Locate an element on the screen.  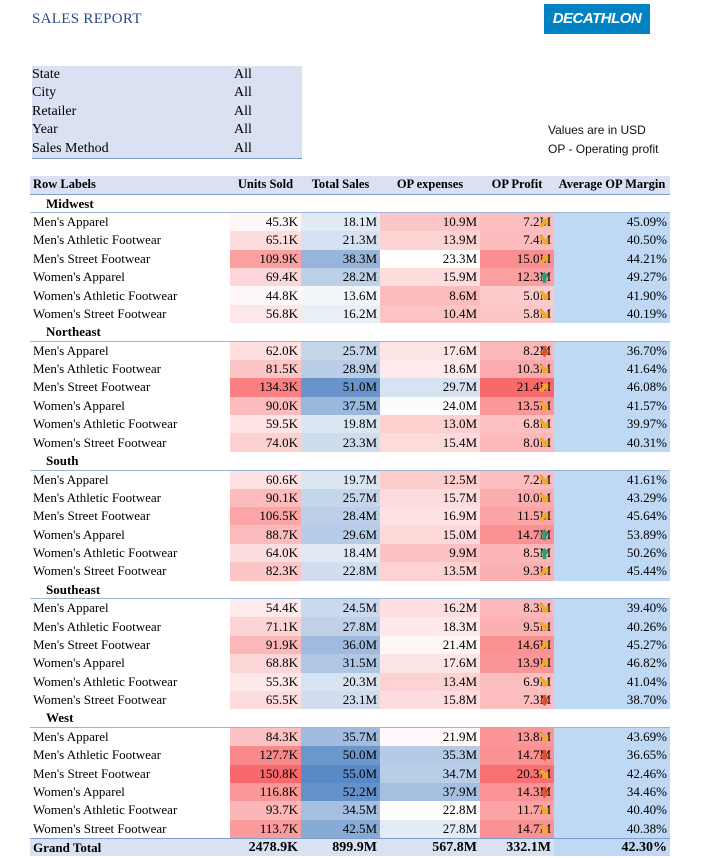
average-op-margin-cell: 46.08% is located at coordinates (612, 387).